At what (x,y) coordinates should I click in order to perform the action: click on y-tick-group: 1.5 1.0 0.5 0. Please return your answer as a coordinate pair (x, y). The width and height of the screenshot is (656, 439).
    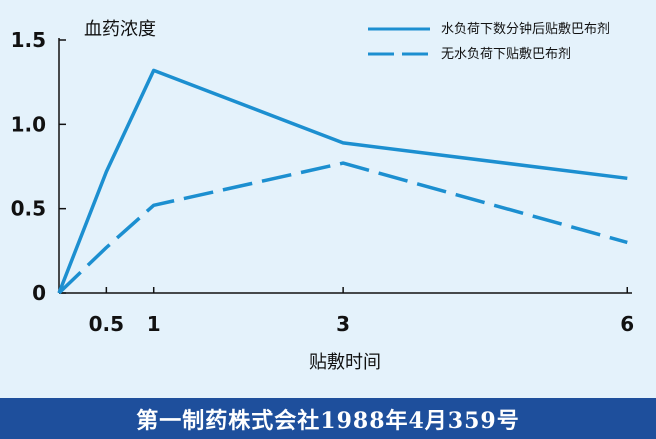
    Looking at the image, I should click on (38, 166).